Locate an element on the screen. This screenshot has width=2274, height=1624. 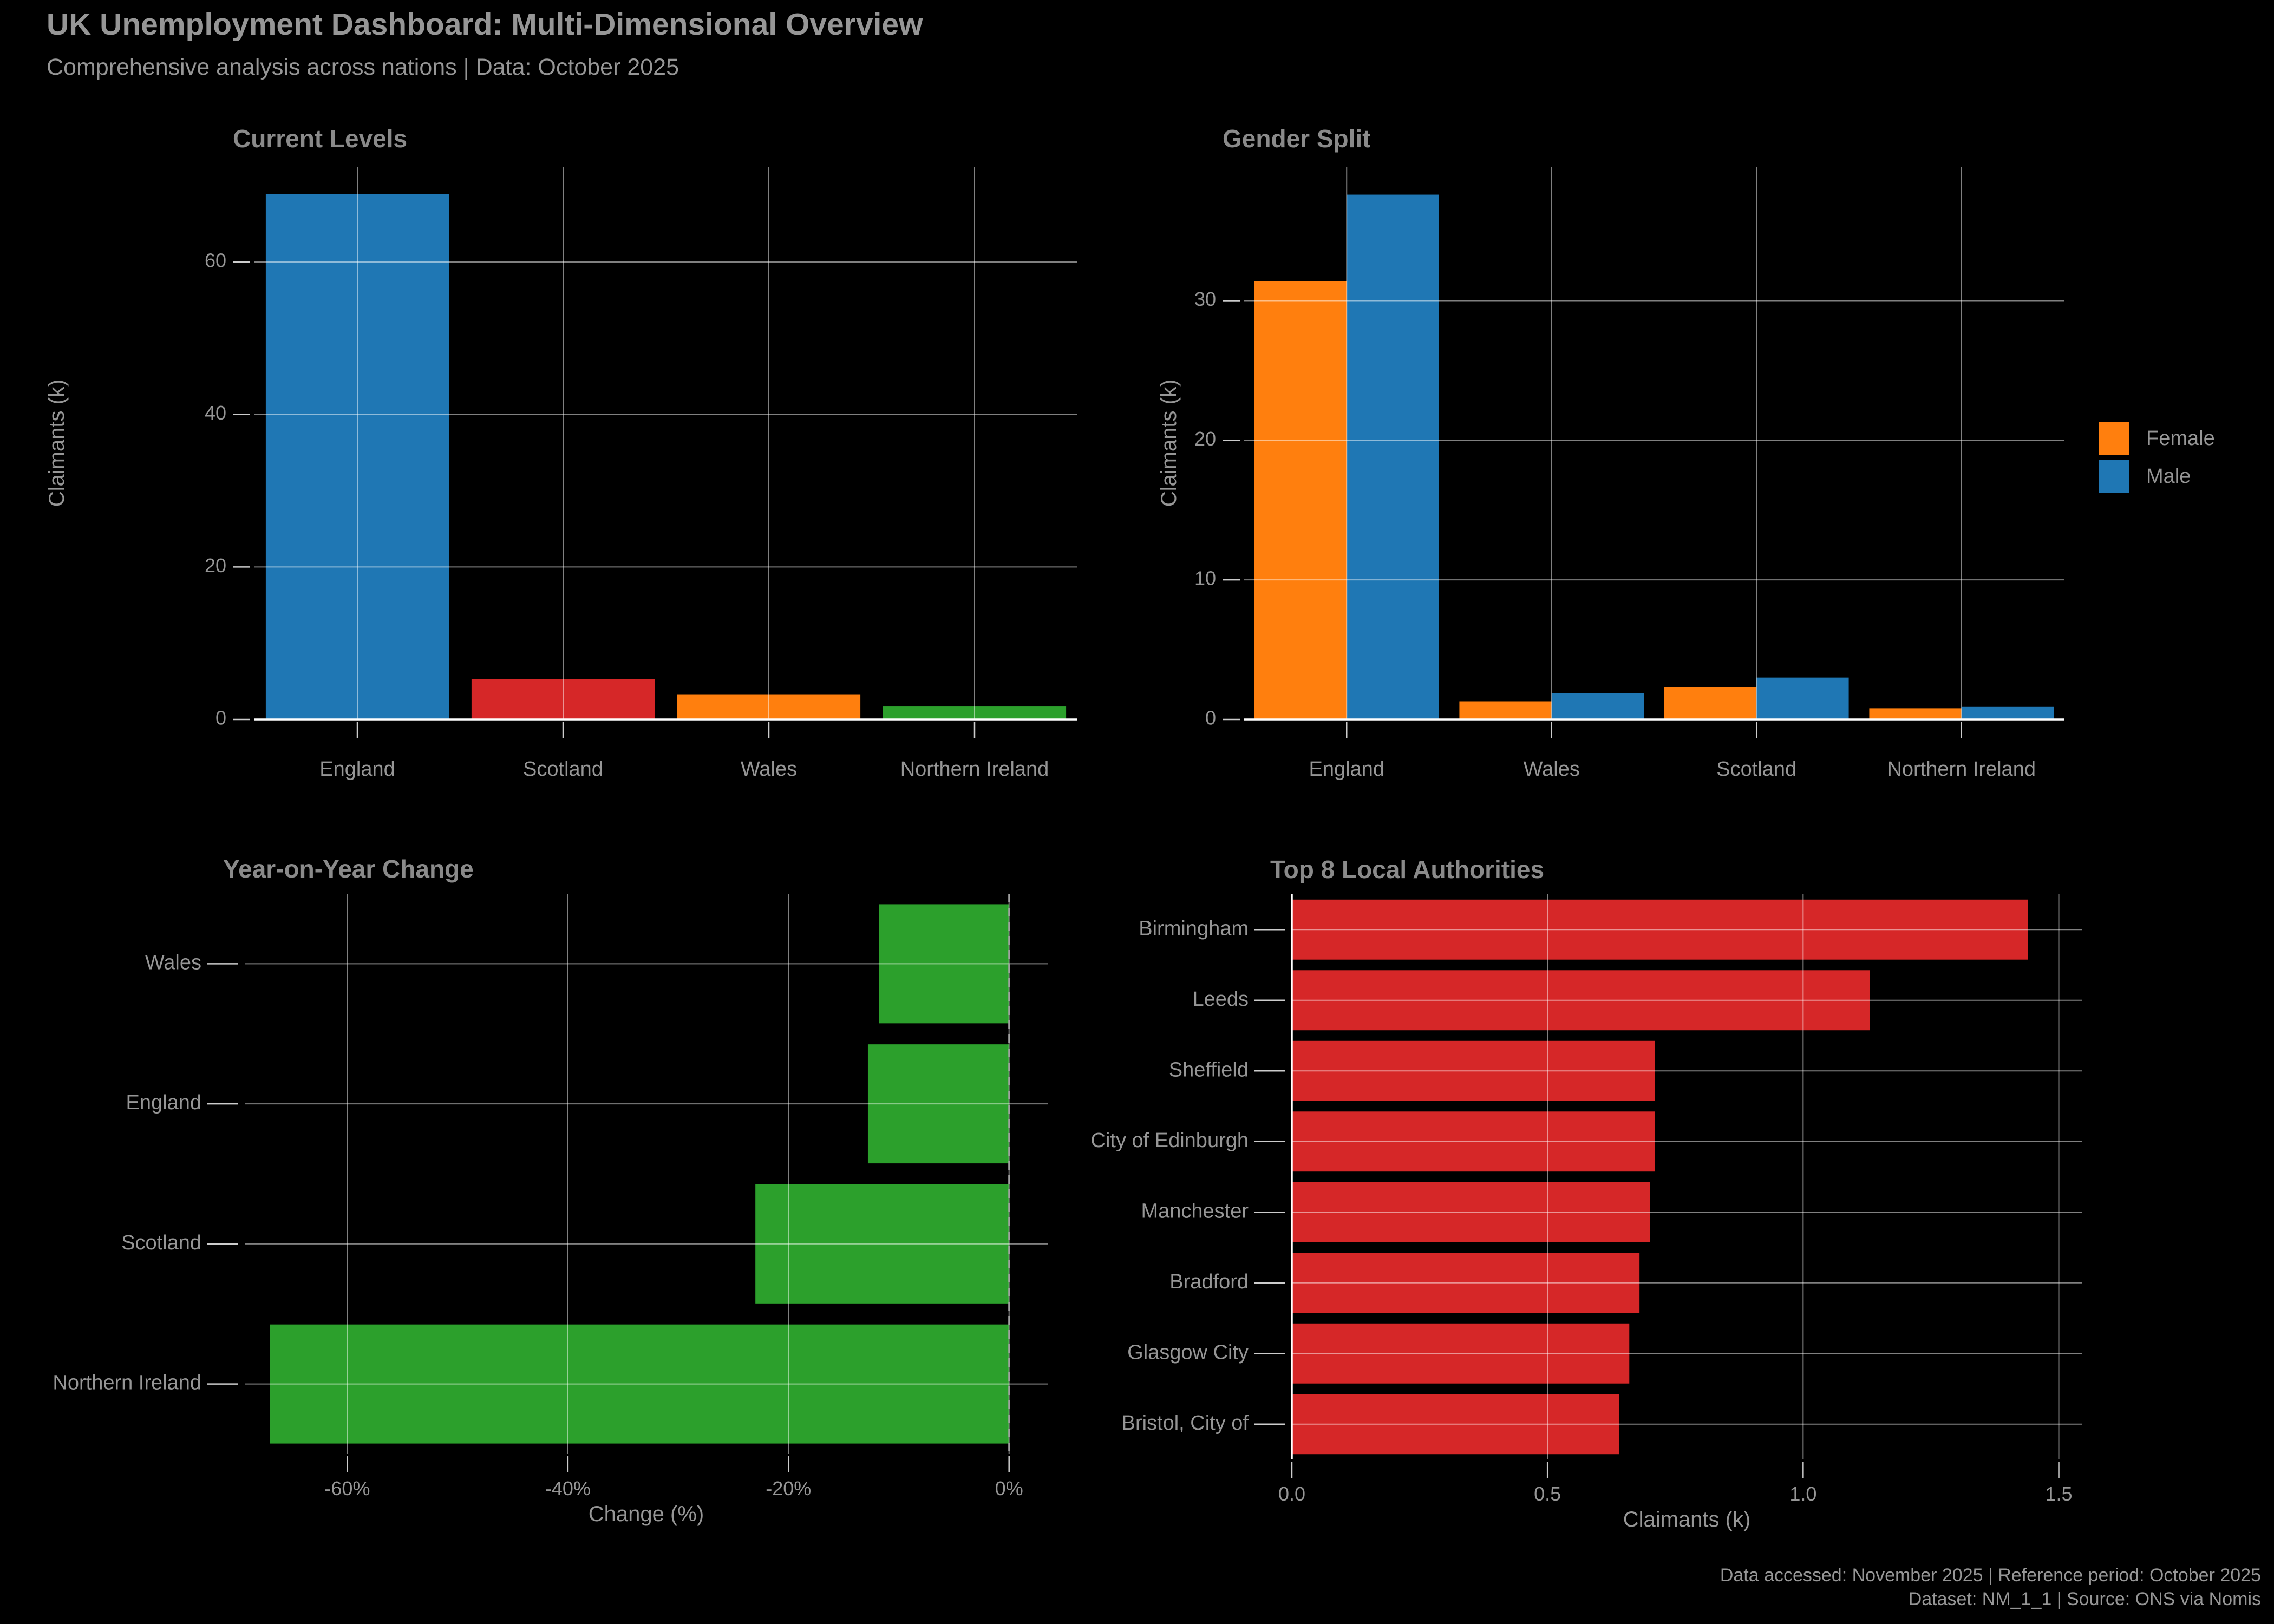
category-label-leeds: Leeds is located at coordinates (1221, 1000).